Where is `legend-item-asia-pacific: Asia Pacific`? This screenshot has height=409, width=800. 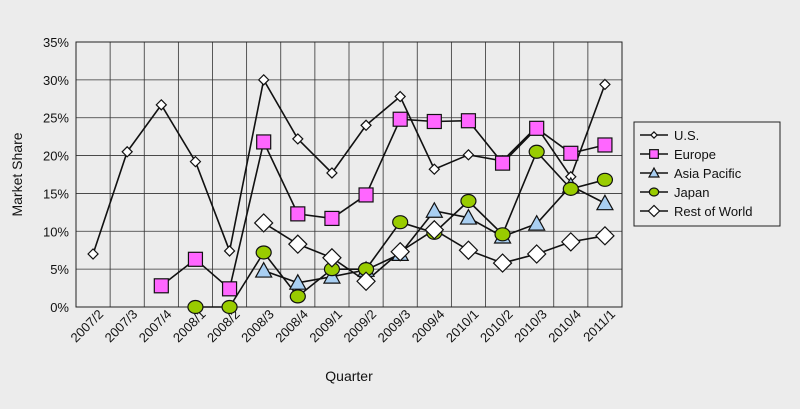
legend-item-asia-pacific: Asia Pacific is located at coordinates (691, 173).